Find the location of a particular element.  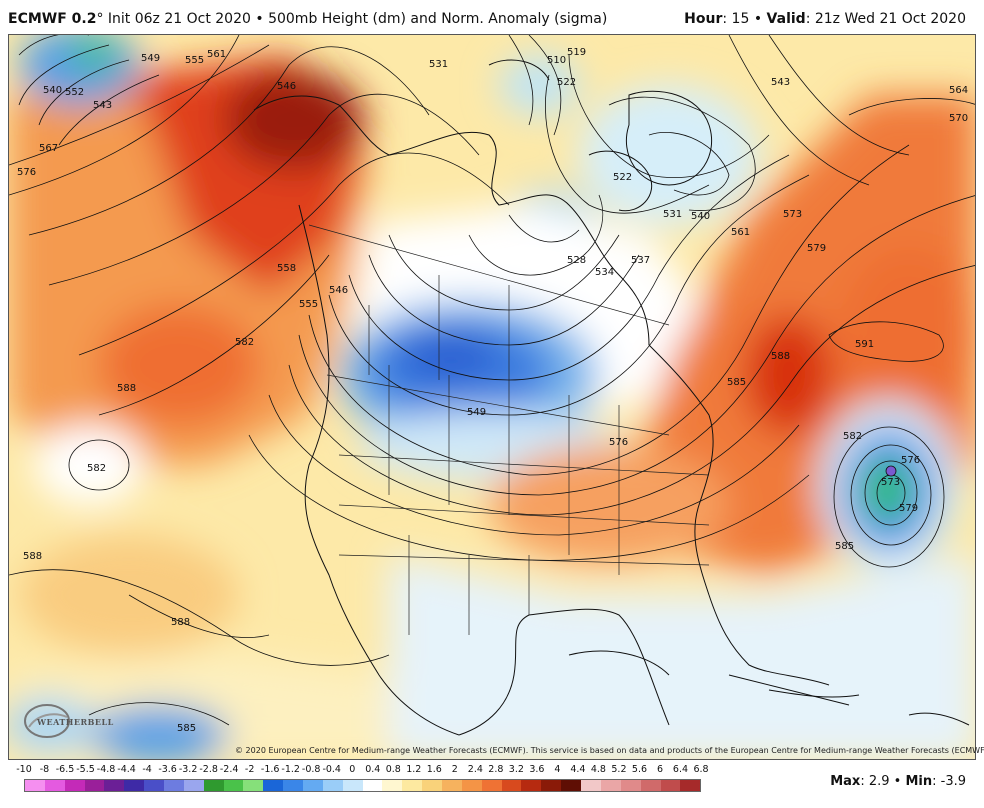

max-label: Max is located at coordinates (845, 781).